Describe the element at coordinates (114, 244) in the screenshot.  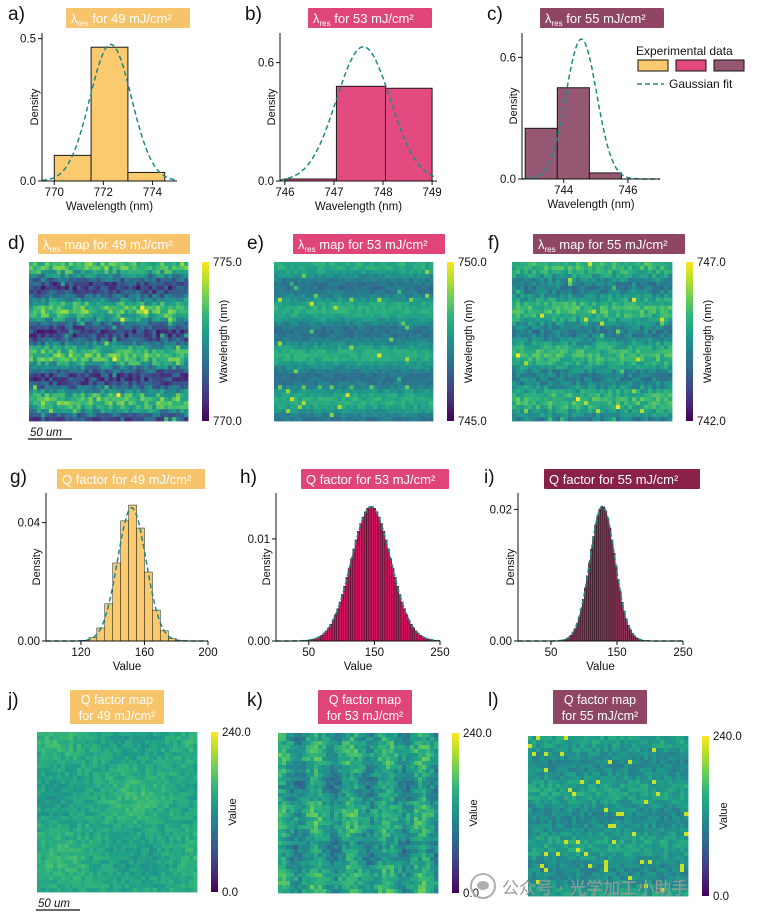
I see `panel-title-d: λres map for 49 mJ/cm²` at that location.